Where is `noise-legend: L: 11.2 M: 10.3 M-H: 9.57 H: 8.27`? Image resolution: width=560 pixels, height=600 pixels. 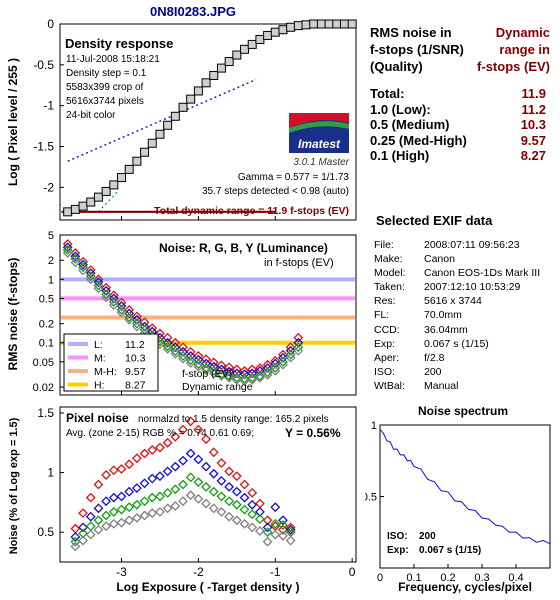
noise-legend: L: 11.2 M: 10.3 M-H: 9.57 H: 8.27 is located at coordinates (111, 362).